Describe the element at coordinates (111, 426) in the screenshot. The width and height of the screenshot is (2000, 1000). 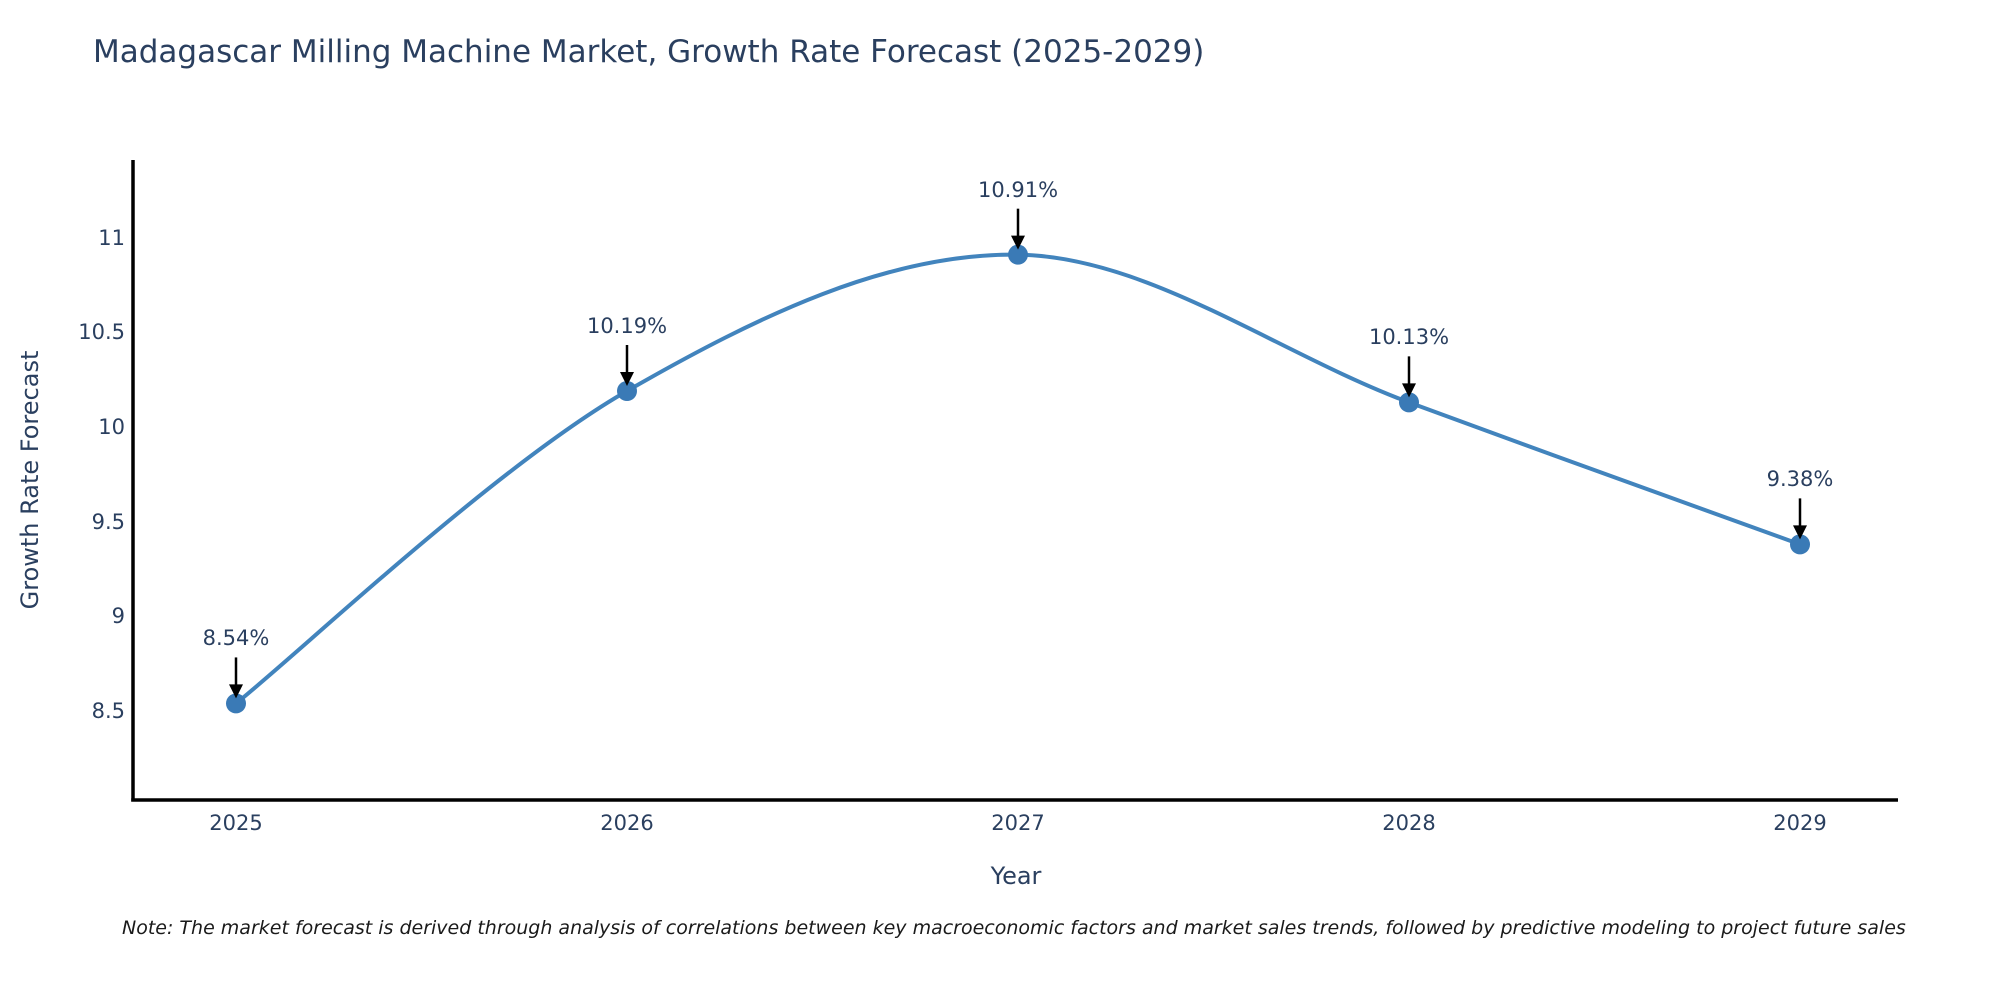
I see `y-tick-label: 10` at that location.